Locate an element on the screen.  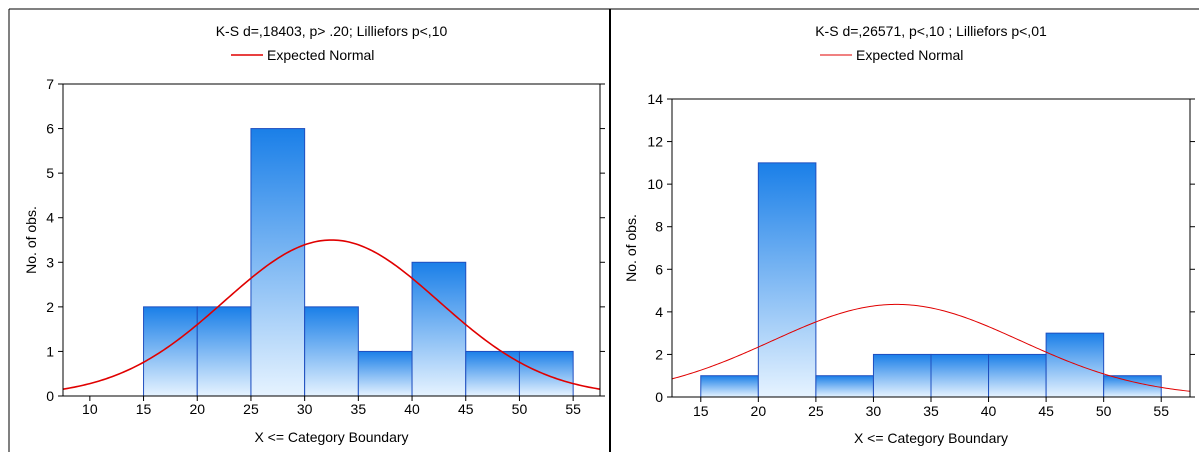
y-tick-label: 12 is located at coordinates (655, 142).